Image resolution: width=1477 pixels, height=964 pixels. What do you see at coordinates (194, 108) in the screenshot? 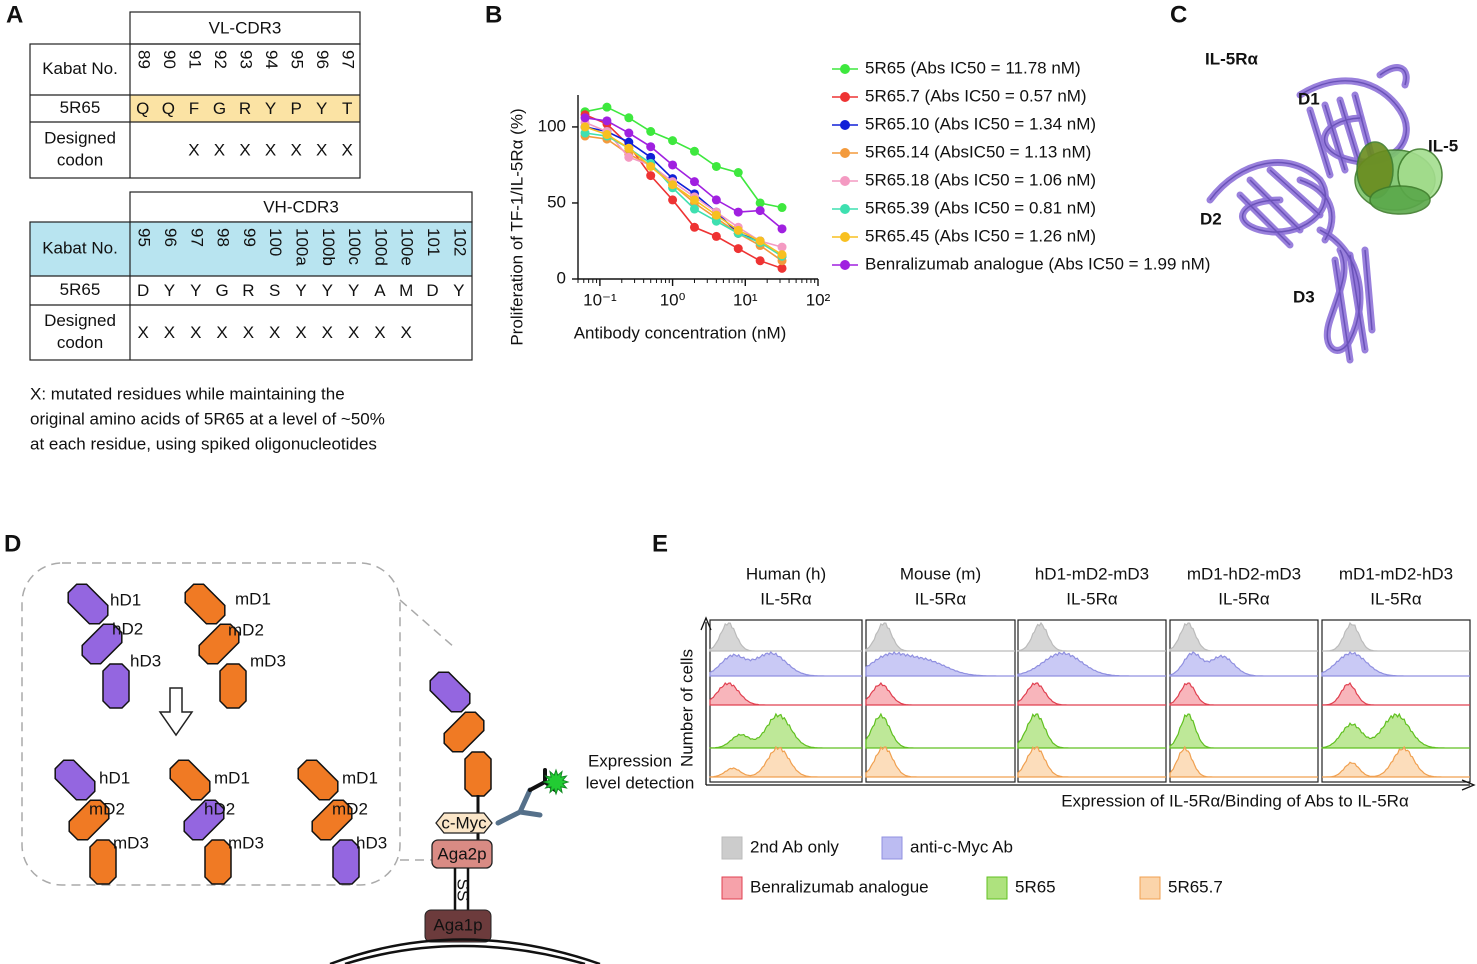
I see `residue: F` at bounding box center [194, 108].